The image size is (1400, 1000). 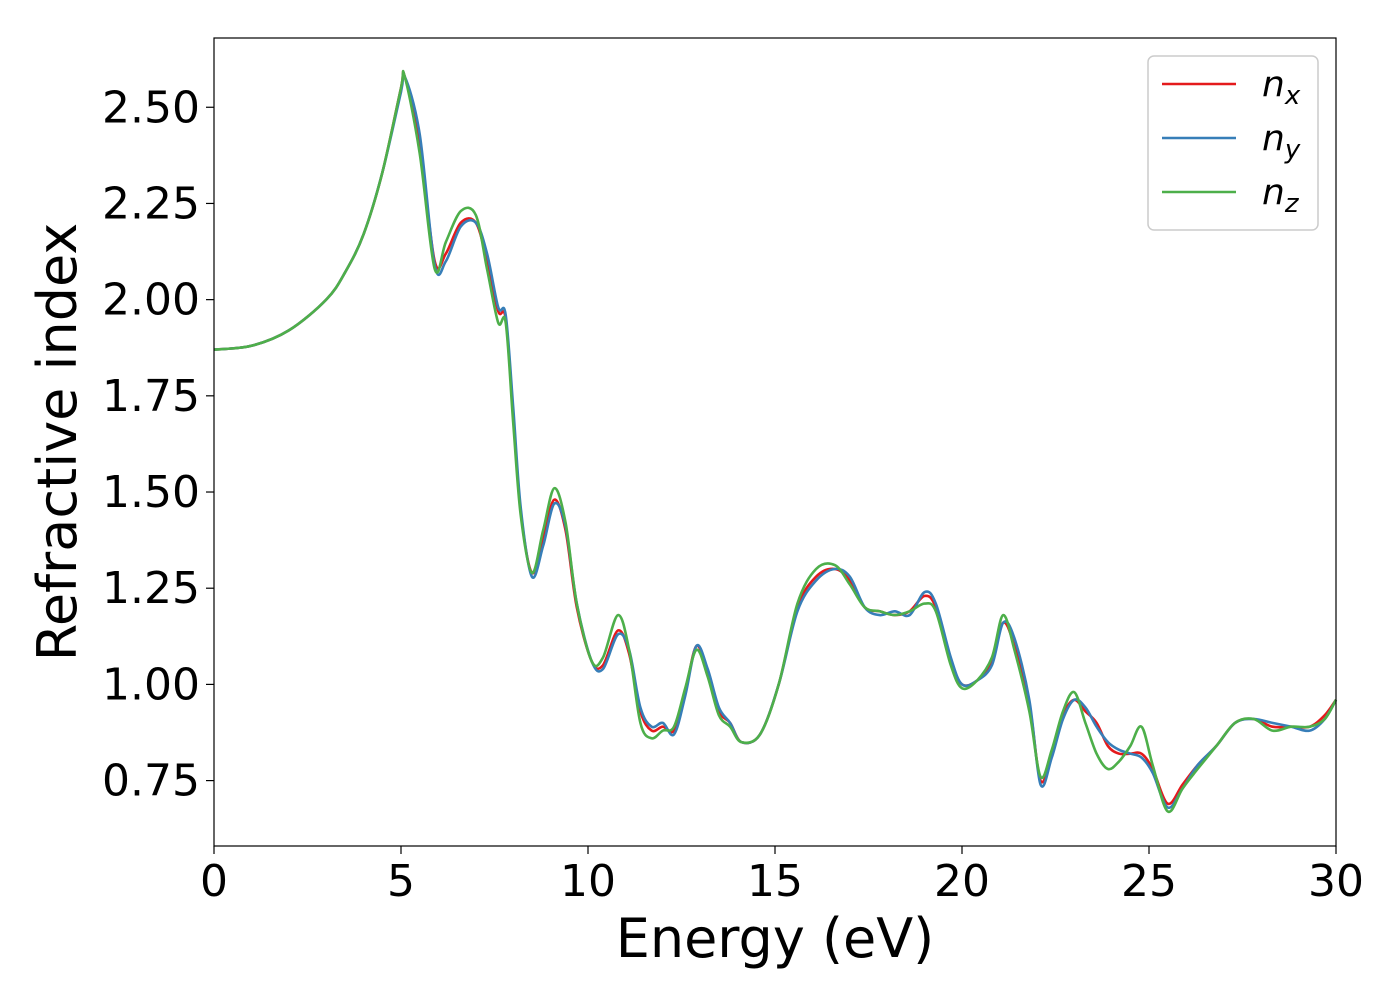 I want to click on x-axis-title: Energy (eV), so click(x=775, y=938).